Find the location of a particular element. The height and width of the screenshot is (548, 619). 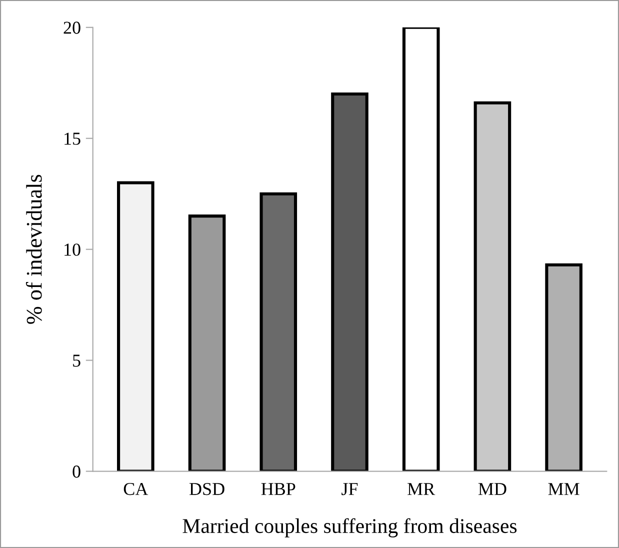

x-tick-label: HBP is located at coordinates (278, 489).